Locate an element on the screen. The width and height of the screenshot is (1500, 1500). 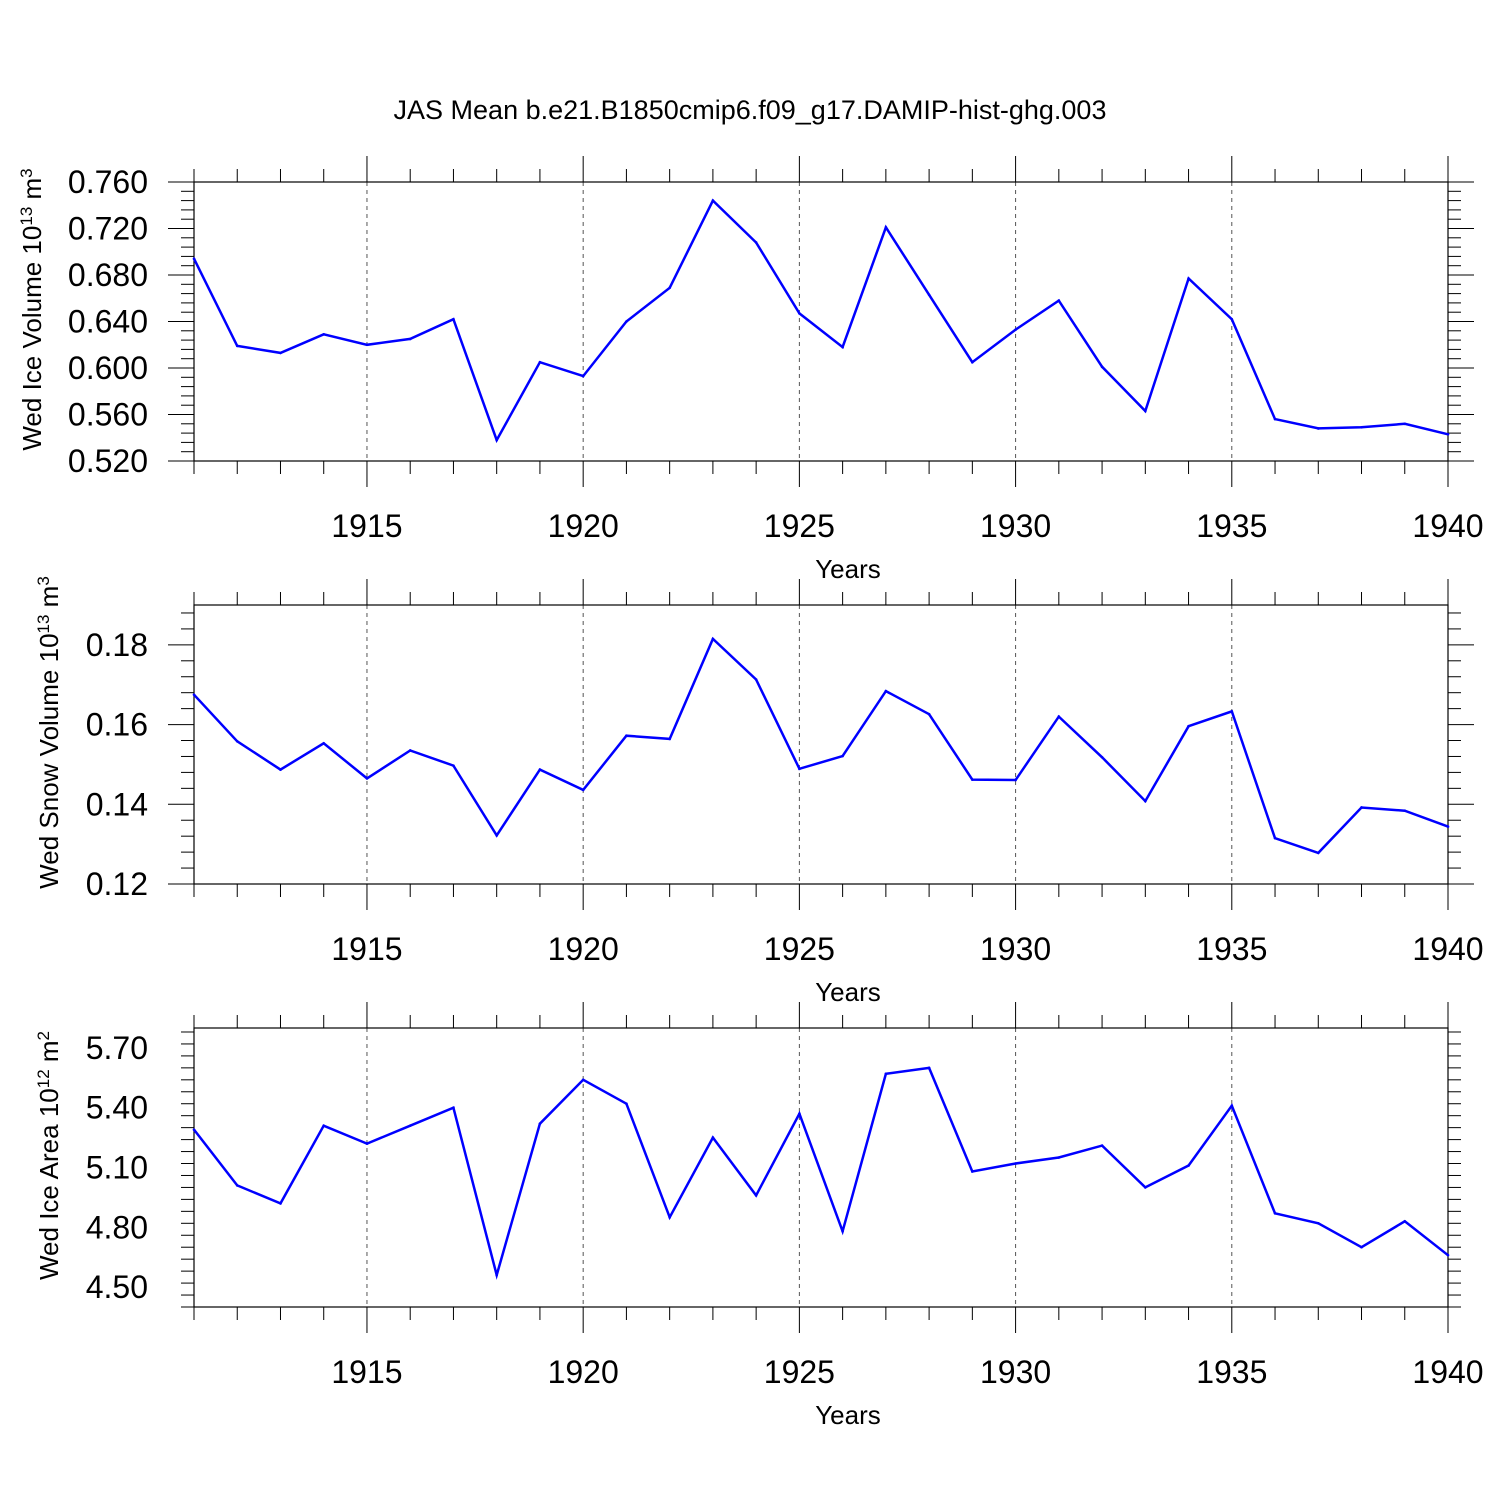
y-axis-title-exponent: 13 is located at coordinates (26, 216).